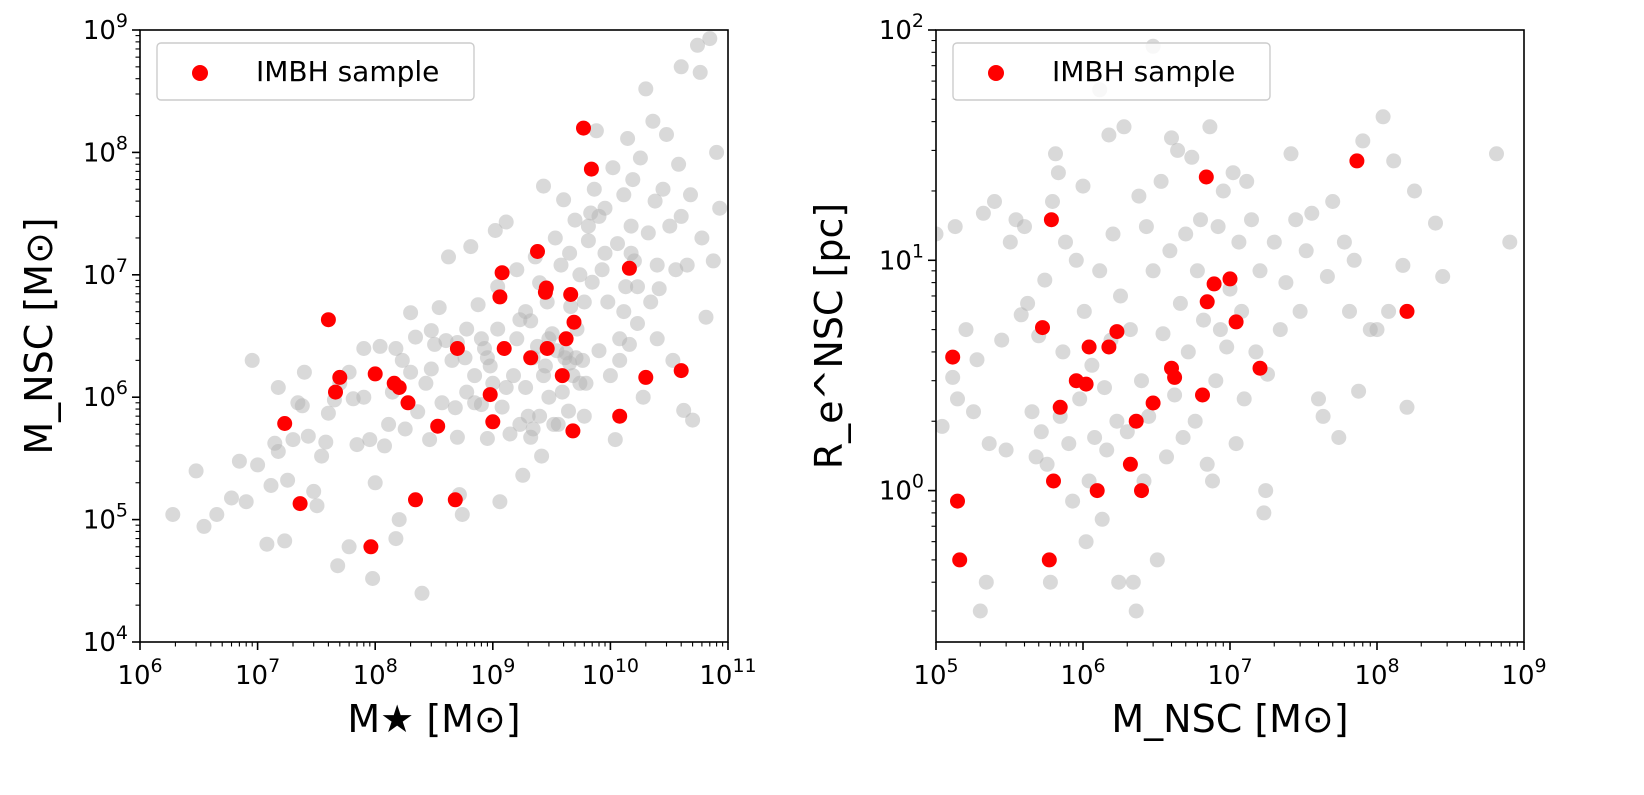 This screenshot has width=1644, height=795. What do you see at coordinates (935, 673) in the screenshot?
I see `x-tick-label: 10⁵` at bounding box center [935, 673].